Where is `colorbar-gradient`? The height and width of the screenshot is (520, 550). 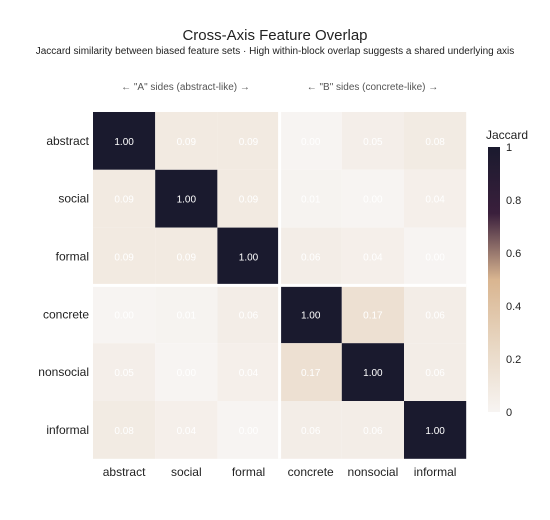 colorbar-gradient is located at coordinates (494, 279).